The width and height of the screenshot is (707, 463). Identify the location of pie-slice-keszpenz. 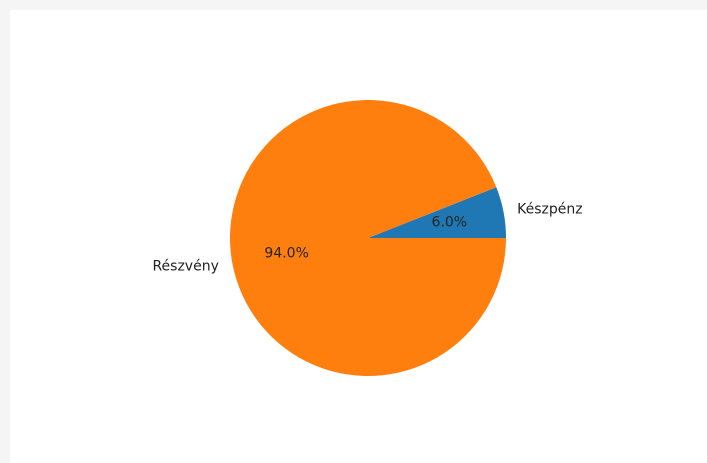
(437, 212).